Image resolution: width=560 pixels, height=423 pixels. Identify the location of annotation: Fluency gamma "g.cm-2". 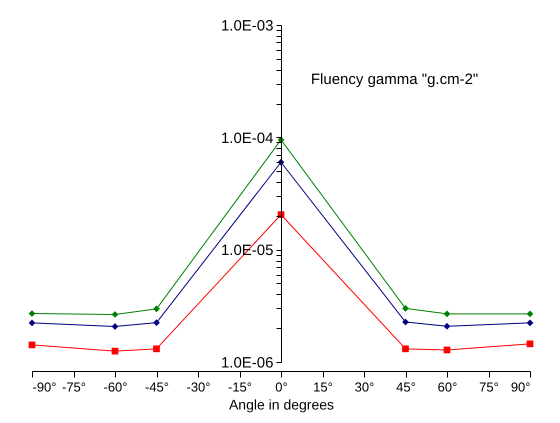
(394, 79).